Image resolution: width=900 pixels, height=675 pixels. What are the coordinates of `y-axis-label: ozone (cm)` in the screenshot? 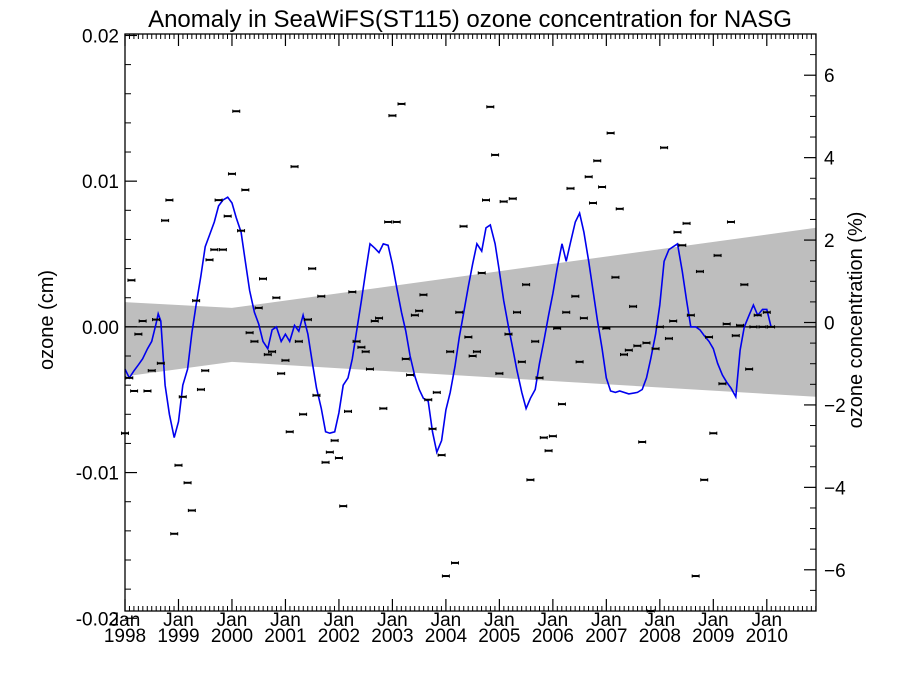 It's located at (47, 320).